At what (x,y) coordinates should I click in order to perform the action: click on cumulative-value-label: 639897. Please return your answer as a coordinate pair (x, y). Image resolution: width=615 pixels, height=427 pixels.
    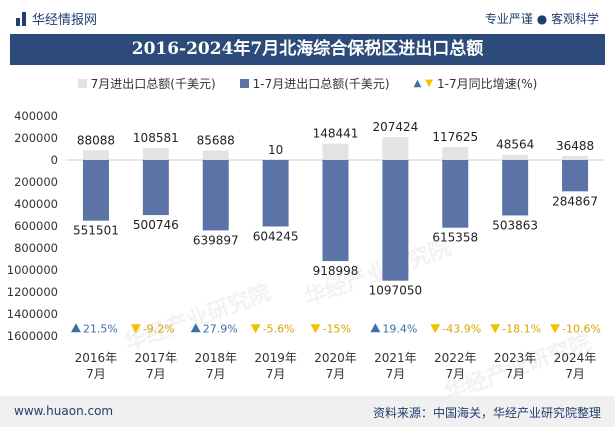
    Looking at the image, I should click on (216, 240).